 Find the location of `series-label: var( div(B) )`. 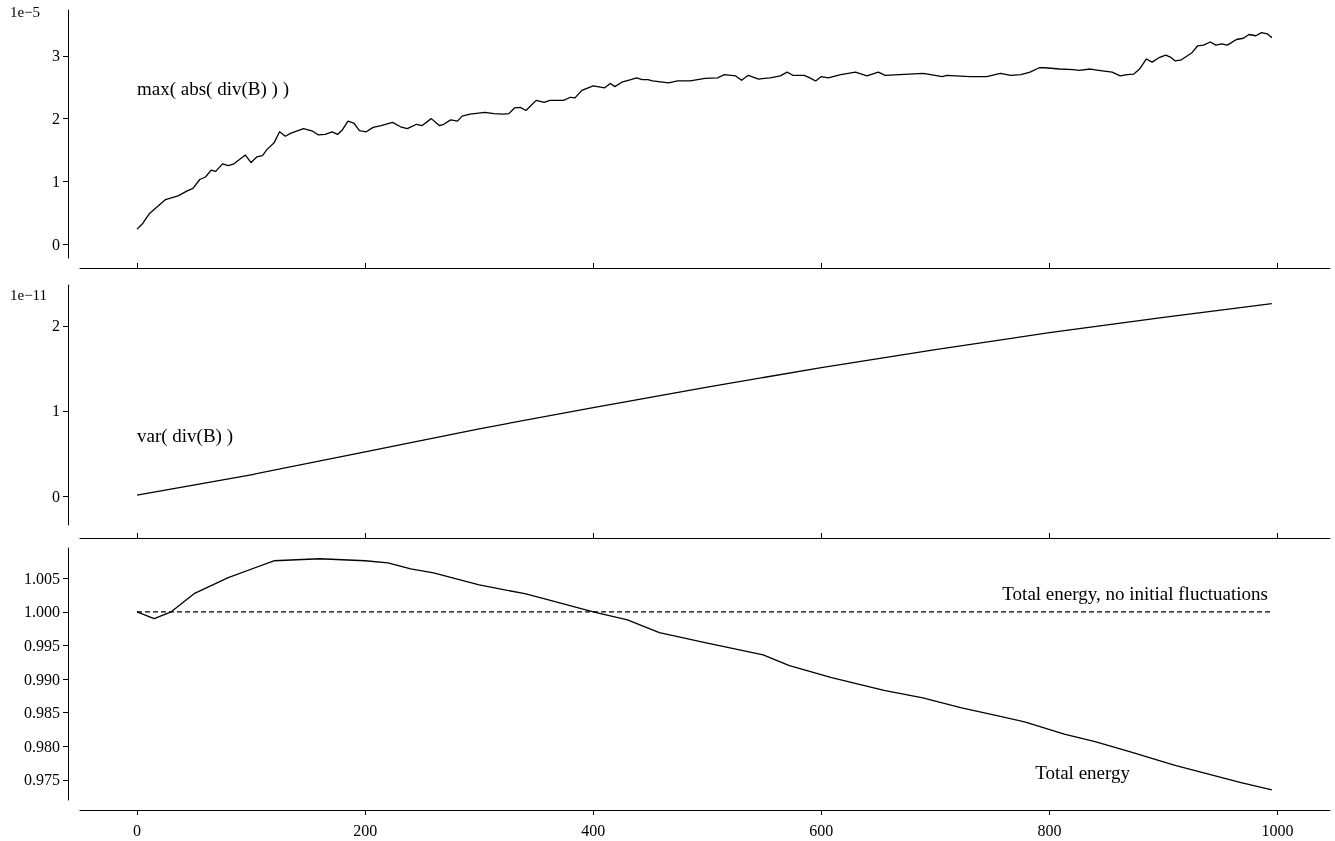

series-label: var( div(B) ) is located at coordinates (185, 435).